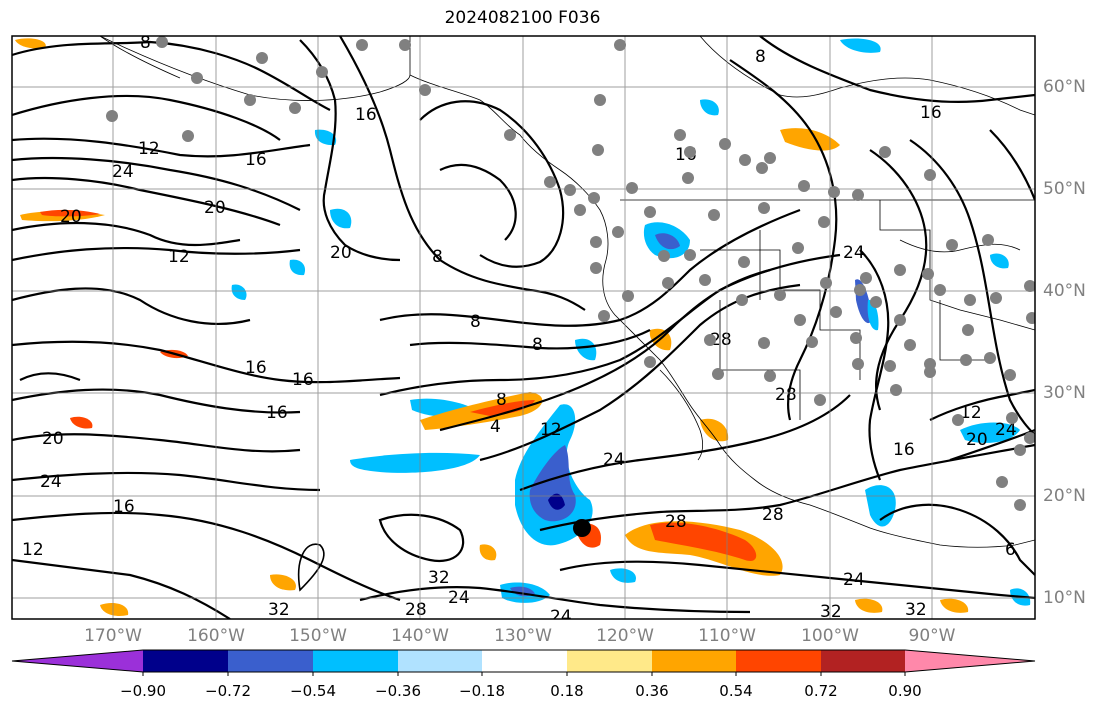  What do you see at coordinates (1064, 291) in the screenshot?
I see `latitude-label: 40°N` at bounding box center [1064, 291].